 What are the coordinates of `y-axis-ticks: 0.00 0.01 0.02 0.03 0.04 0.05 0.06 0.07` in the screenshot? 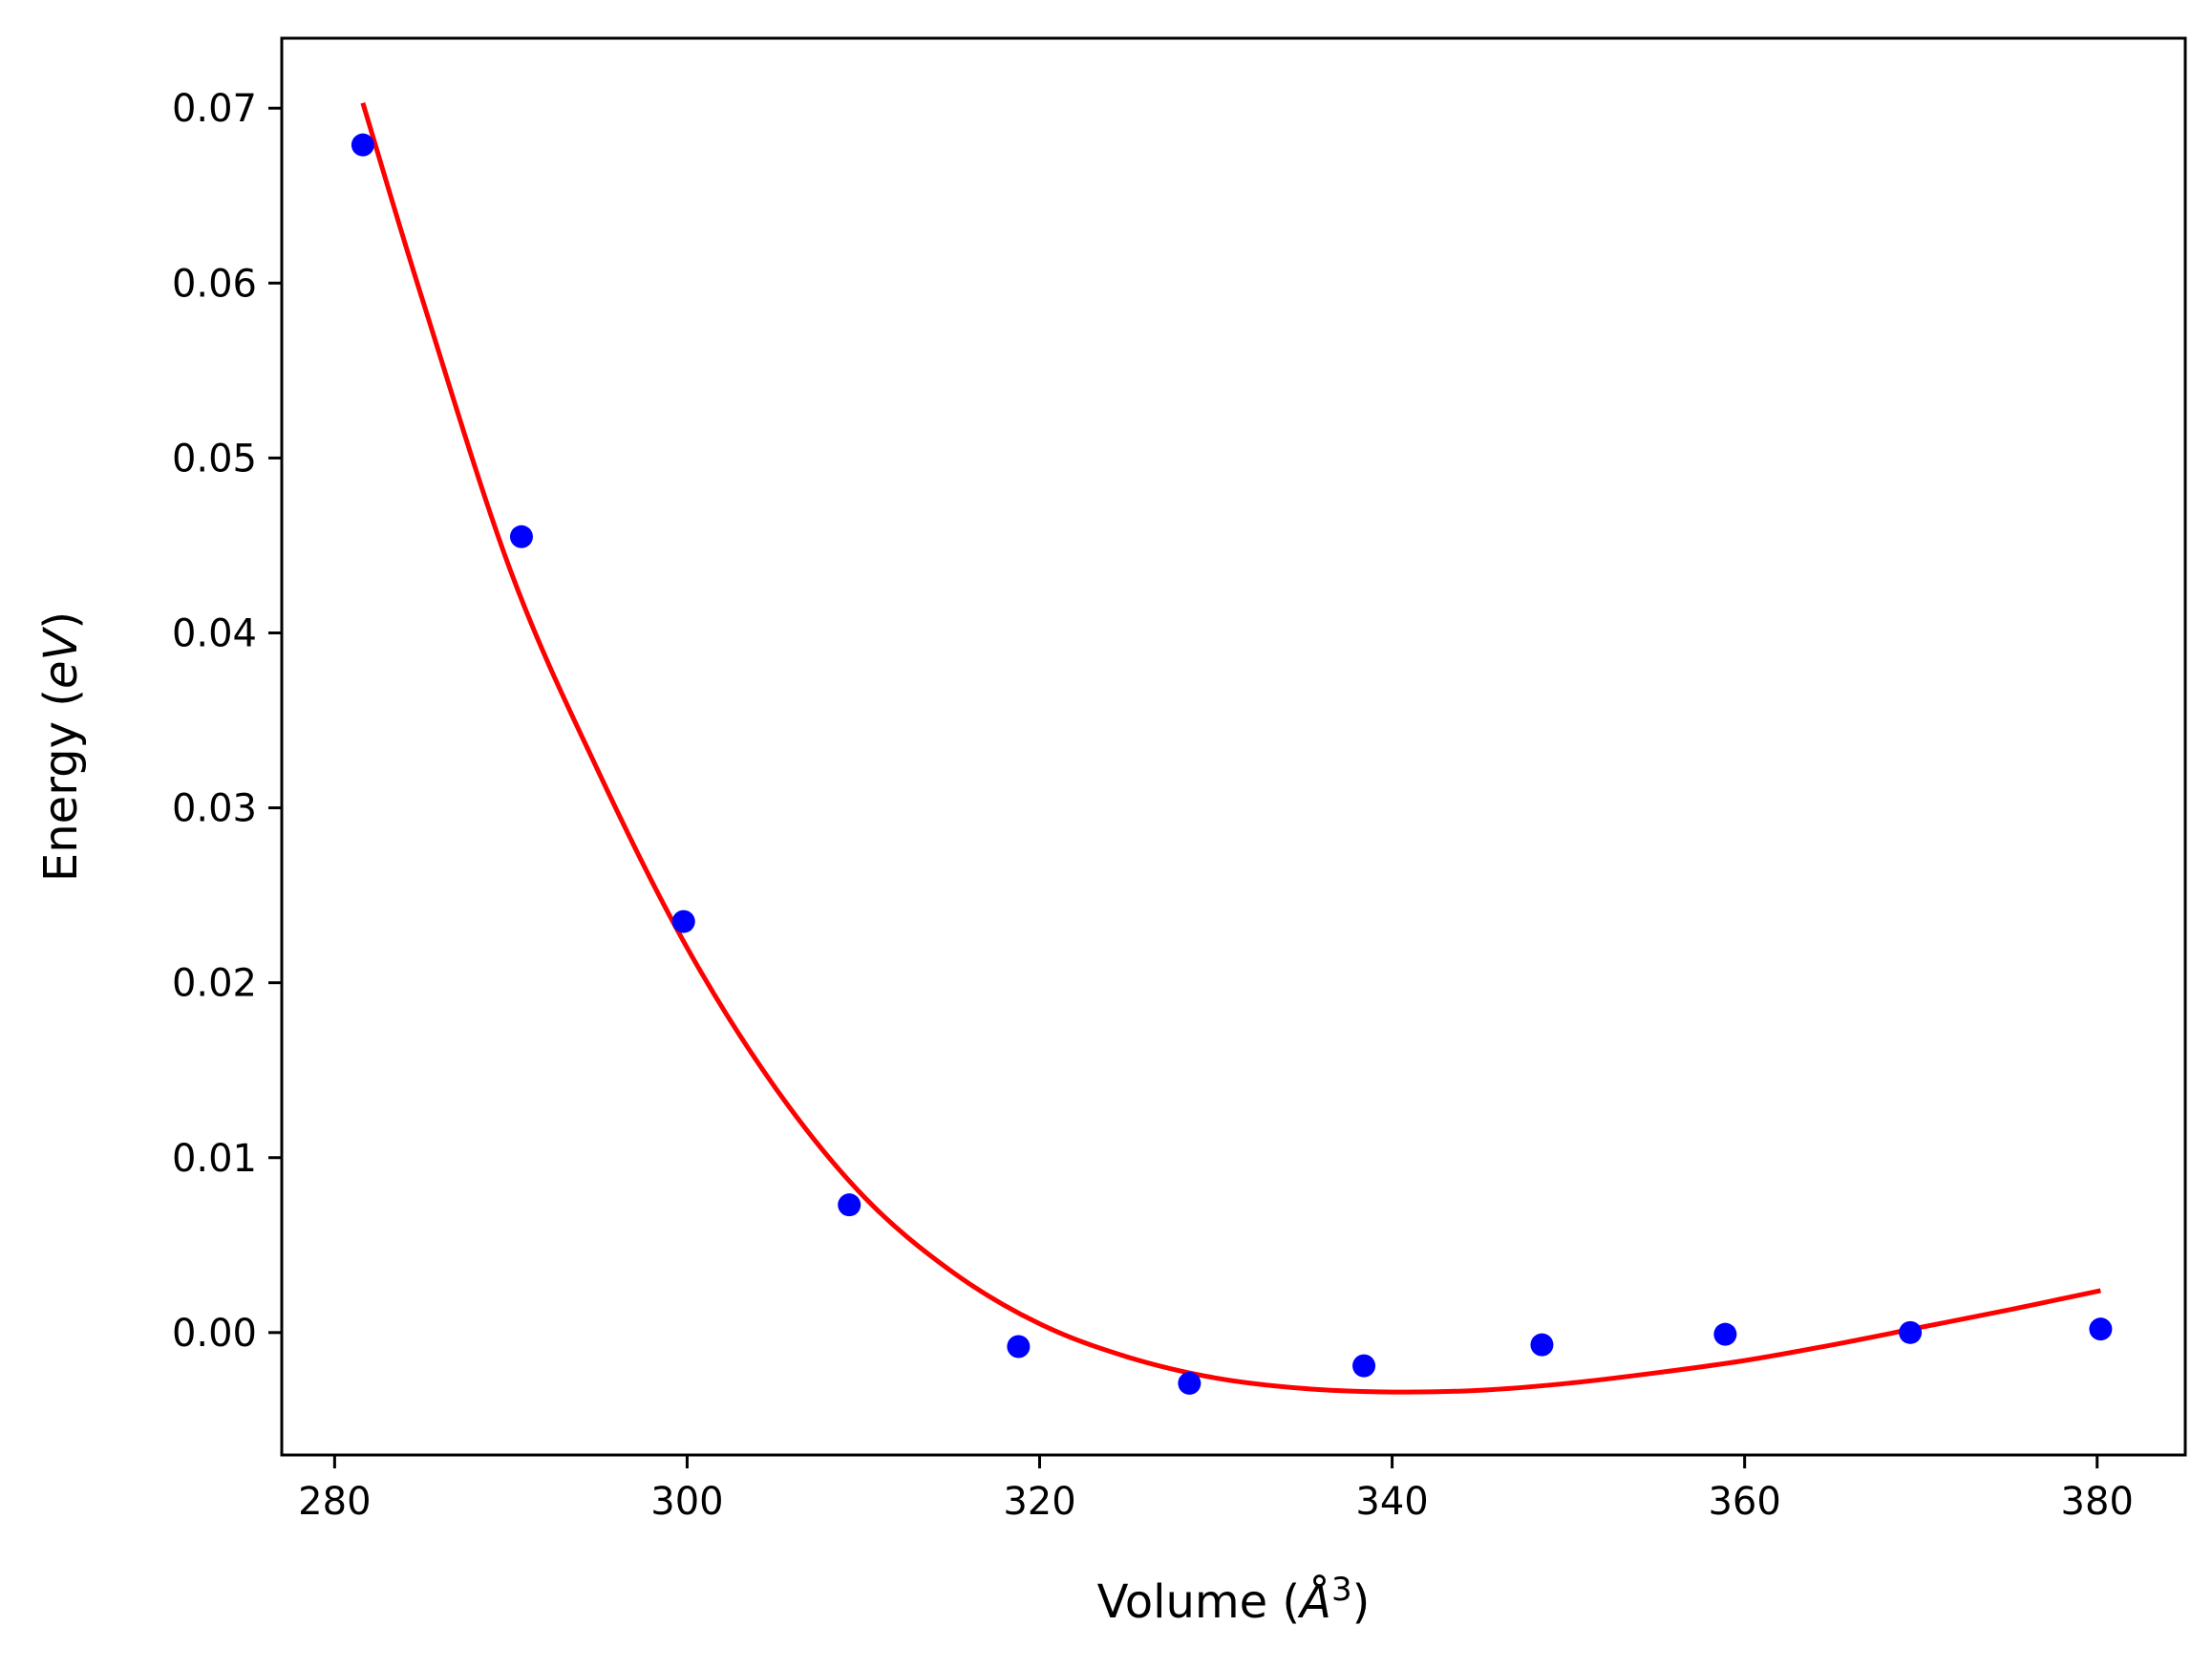 It's located at (227, 721).